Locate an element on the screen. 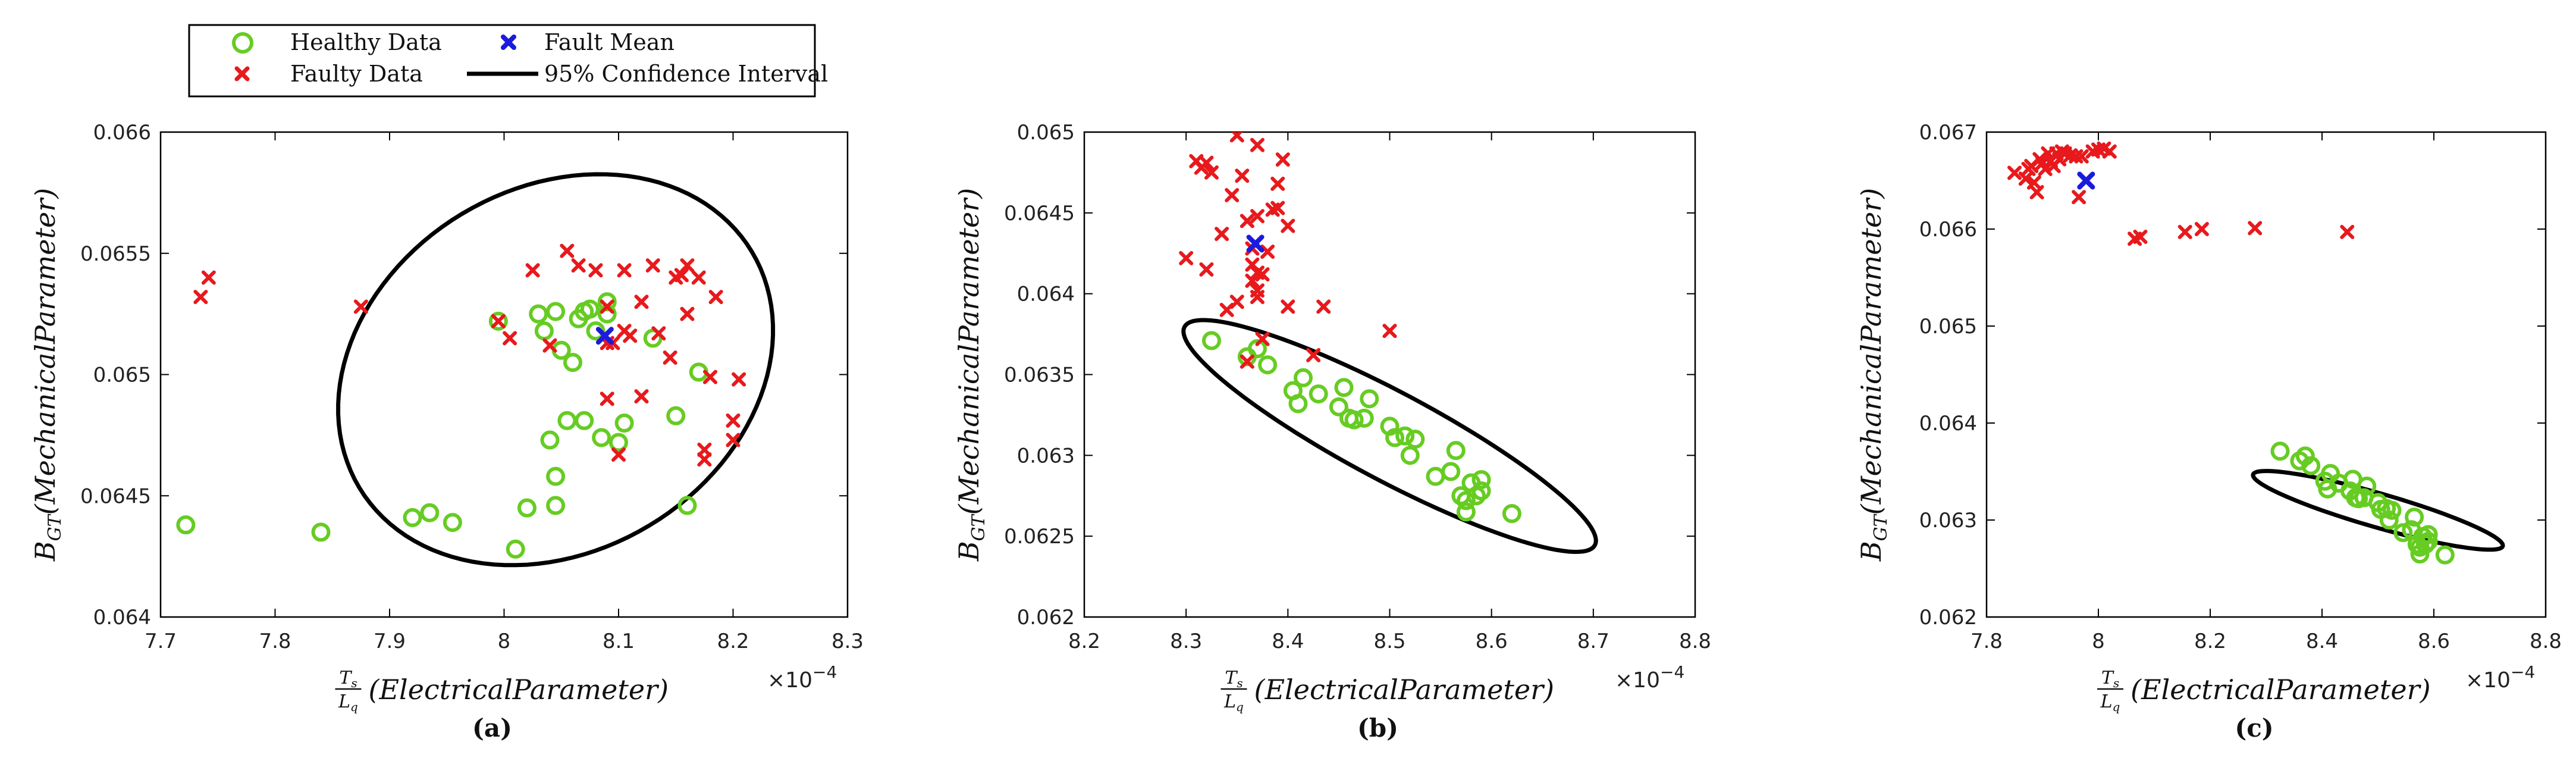 The height and width of the screenshot is (761, 2576). x-exponent-label: ×10⁻⁴ is located at coordinates (2500, 677).